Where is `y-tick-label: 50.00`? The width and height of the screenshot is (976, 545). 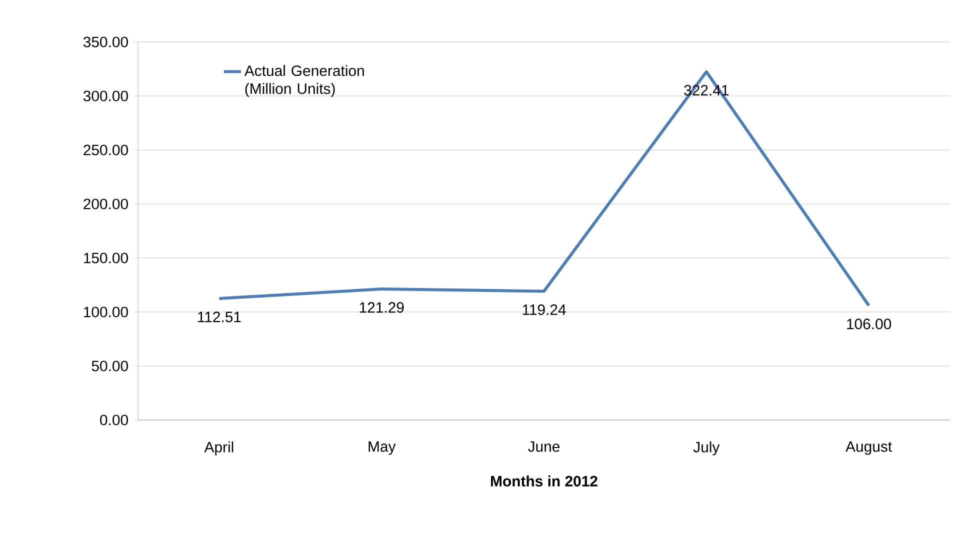
y-tick-label: 50.00 is located at coordinates (110, 366).